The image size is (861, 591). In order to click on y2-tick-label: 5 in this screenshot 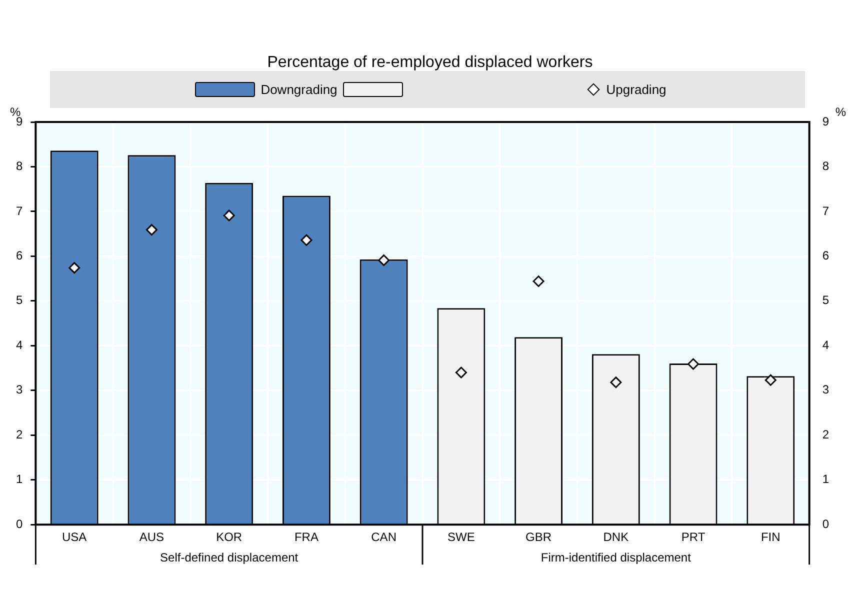, I will do `click(826, 300)`.